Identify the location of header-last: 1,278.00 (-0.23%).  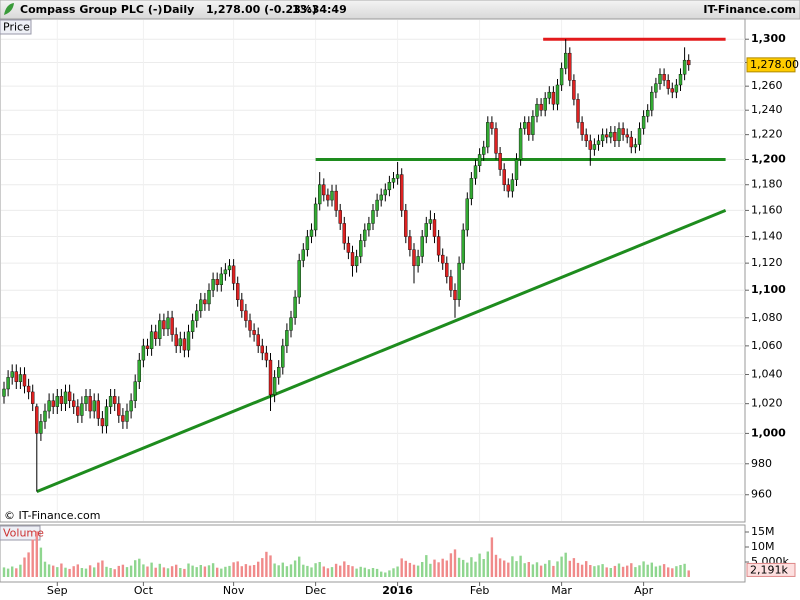
(261, 9).